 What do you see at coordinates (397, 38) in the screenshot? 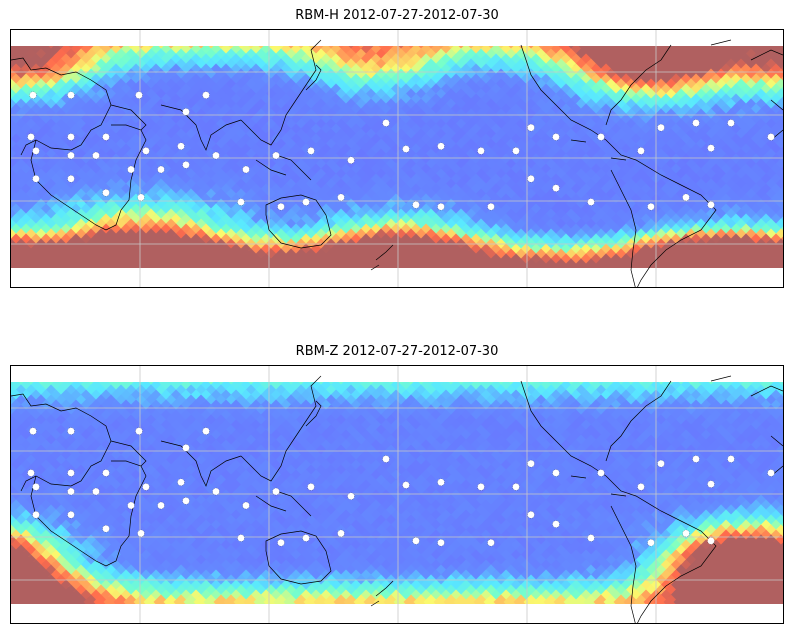
I see `no-data-area-top` at bounding box center [397, 38].